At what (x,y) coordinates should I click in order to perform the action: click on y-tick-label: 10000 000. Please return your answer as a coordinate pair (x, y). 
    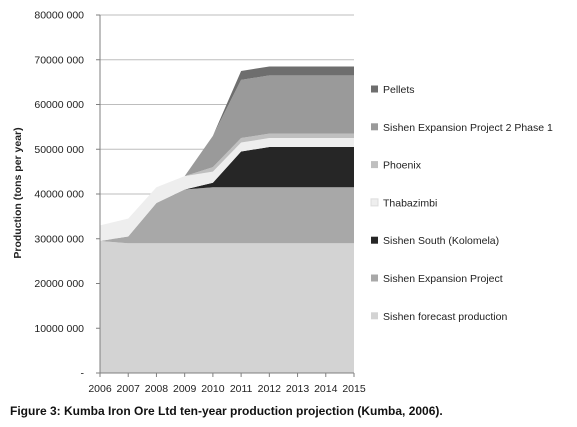
    Looking at the image, I should click on (59, 329).